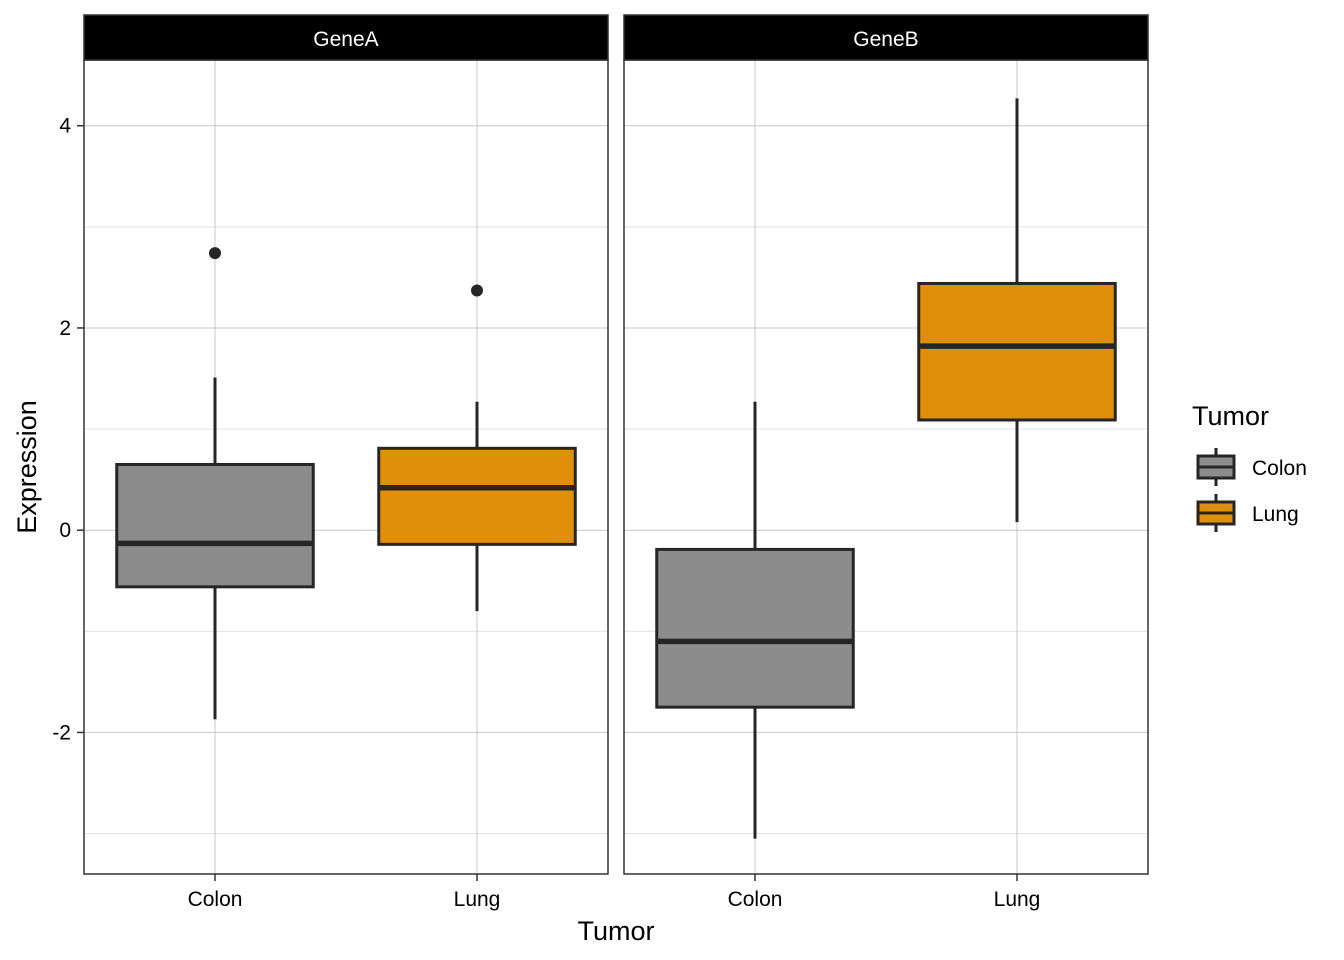 The height and width of the screenshot is (960, 1344). What do you see at coordinates (1275, 514) in the screenshot?
I see `legend-label: Lung` at bounding box center [1275, 514].